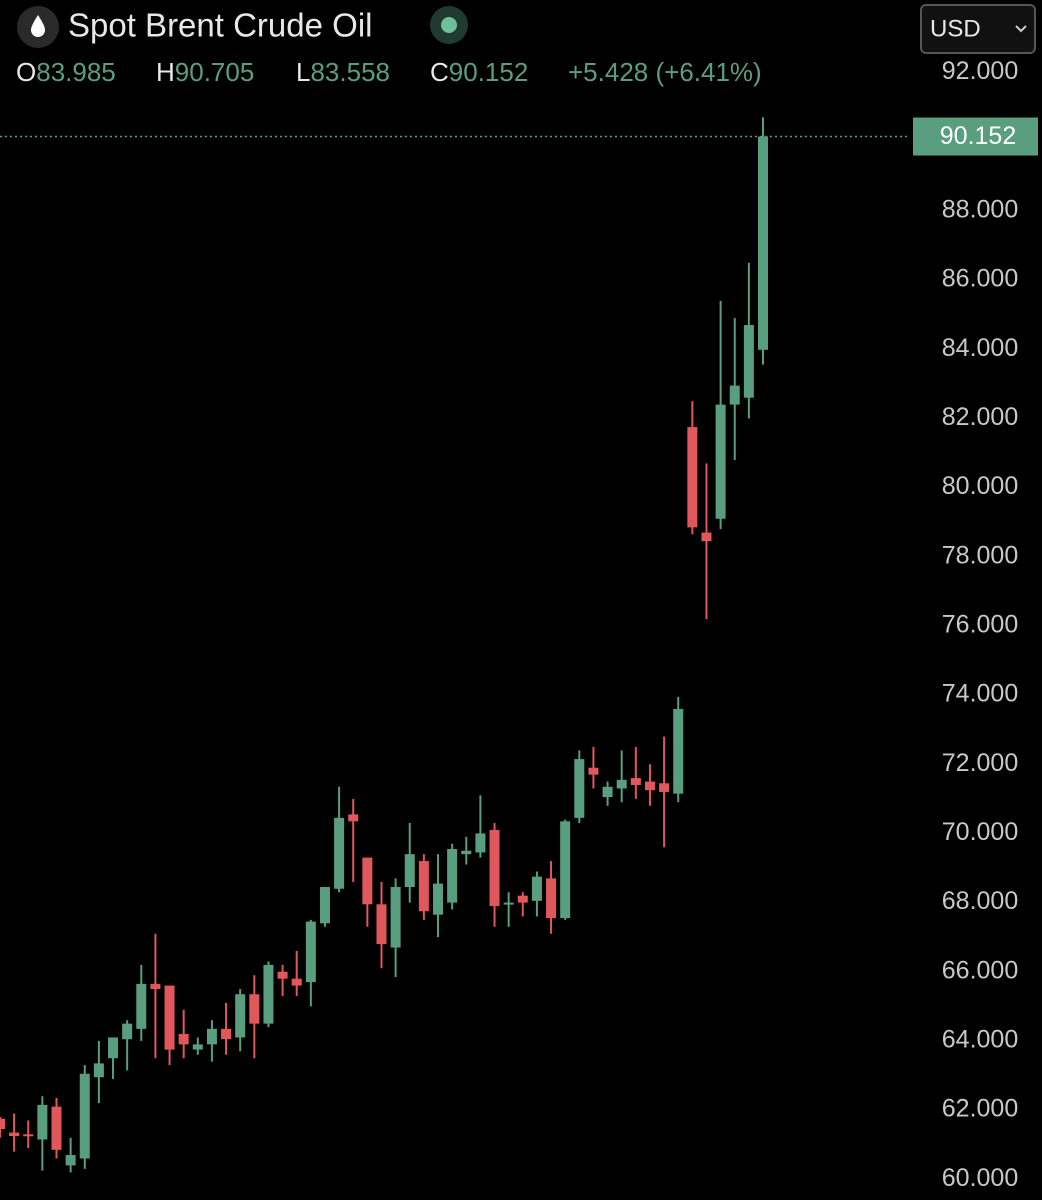 The width and height of the screenshot is (1042, 1200). Describe the element at coordinates (980, 348) in the screenshot. I see `y-tick-label: 84.000` at that location.